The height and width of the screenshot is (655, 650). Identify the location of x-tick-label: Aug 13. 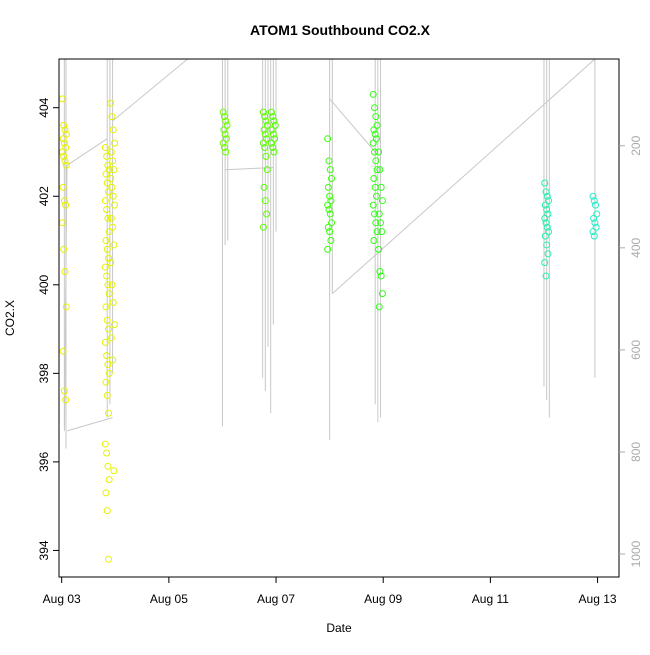
(598, 599).